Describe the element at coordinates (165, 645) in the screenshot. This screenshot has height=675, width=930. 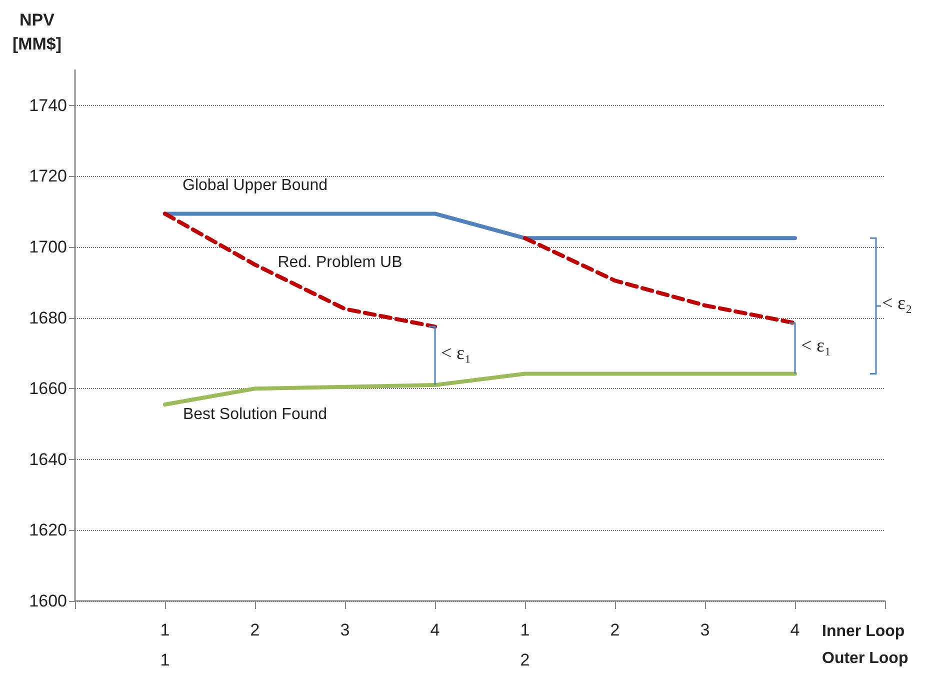
I see `x-tick-label: 1 1` at that location.